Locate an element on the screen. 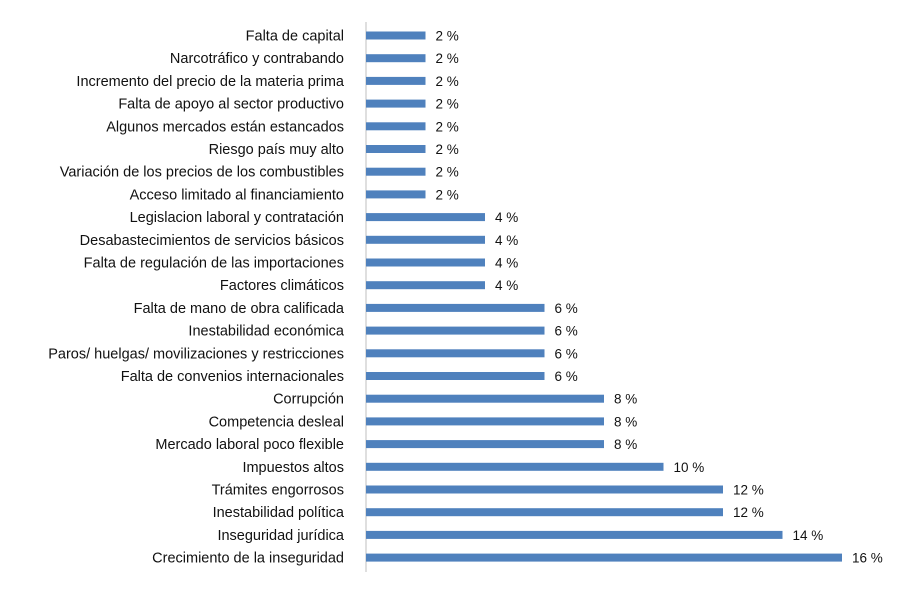 The image size is (915, 591). category-label-15: Falta de convenios internacionales is located at coordinates (232, 377).